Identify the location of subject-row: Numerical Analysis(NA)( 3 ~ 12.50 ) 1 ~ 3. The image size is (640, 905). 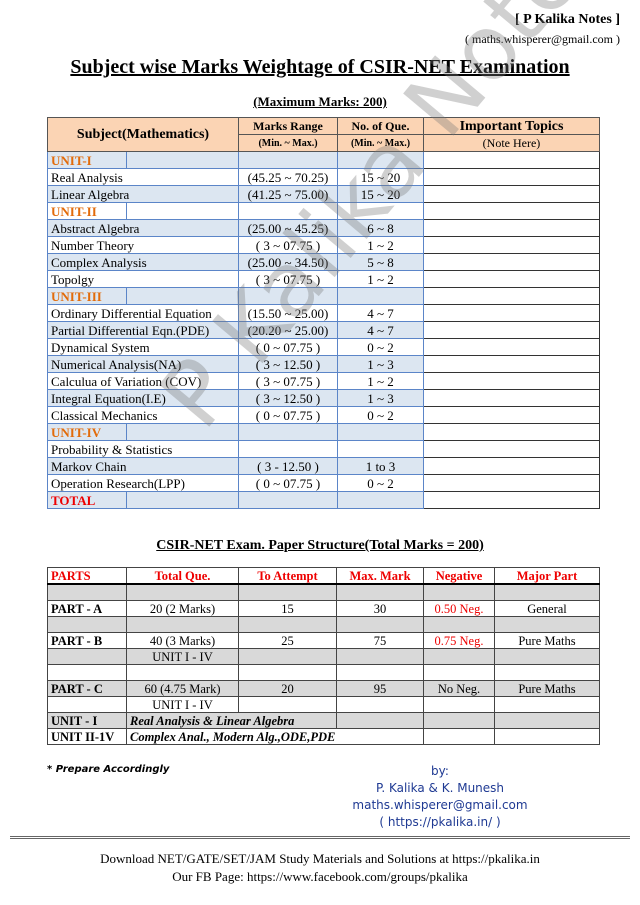
(323, 364).